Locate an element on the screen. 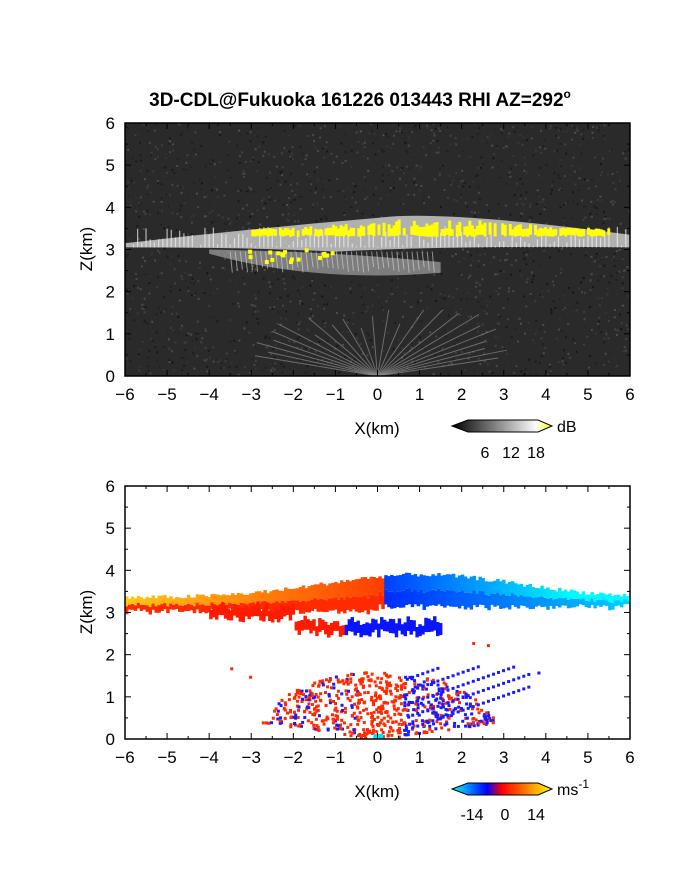  colorbar-velocity-unit: ms-1 is located at coordinates (573, 788).